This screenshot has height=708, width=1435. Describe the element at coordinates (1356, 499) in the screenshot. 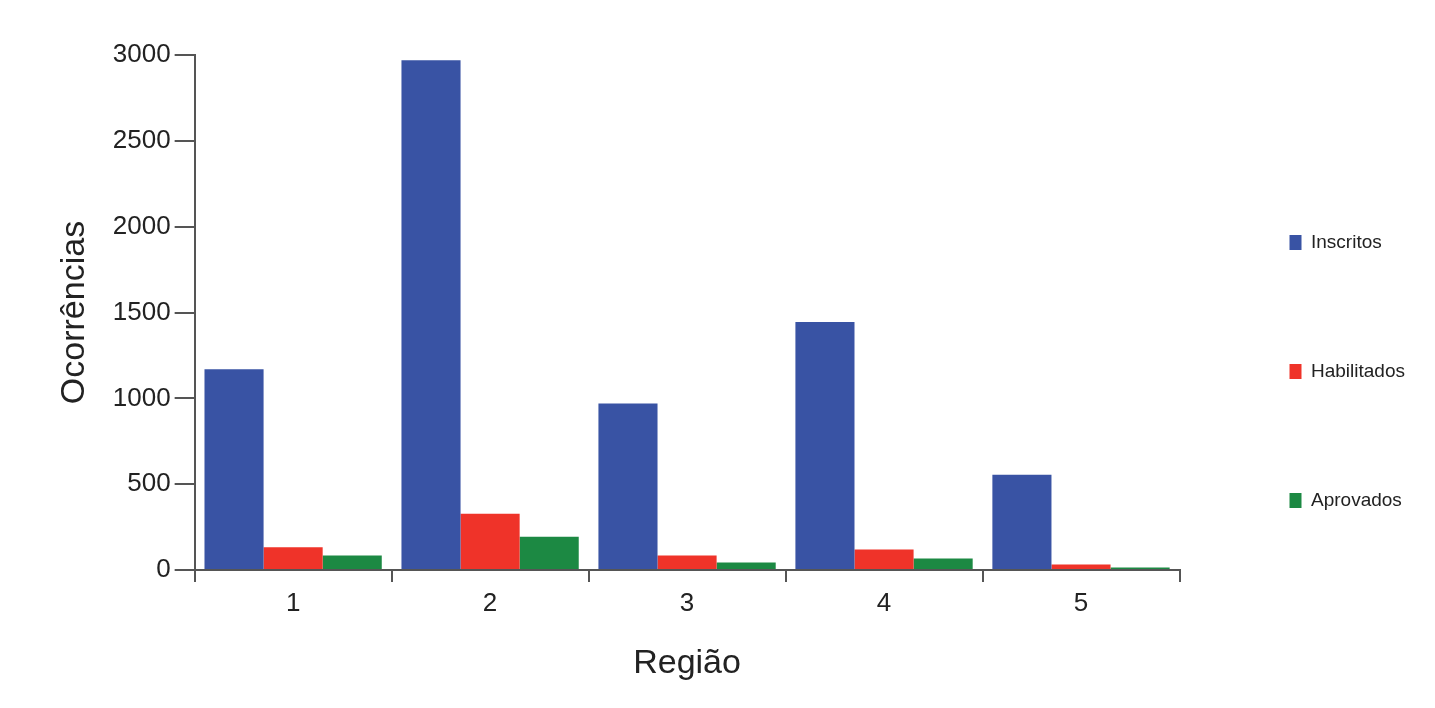

I see `legend-label: Aprovados` at that location.